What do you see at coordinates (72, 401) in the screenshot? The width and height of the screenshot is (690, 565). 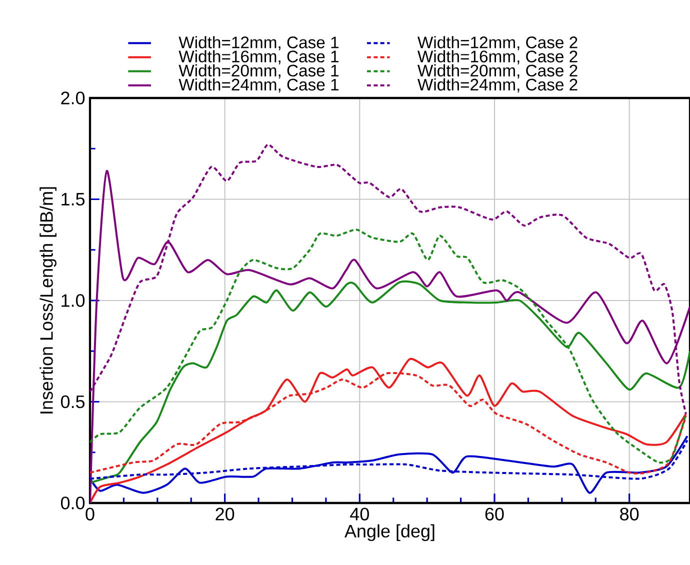 I see `y-tick-label: 0.5` at bounding box center [72, 401].